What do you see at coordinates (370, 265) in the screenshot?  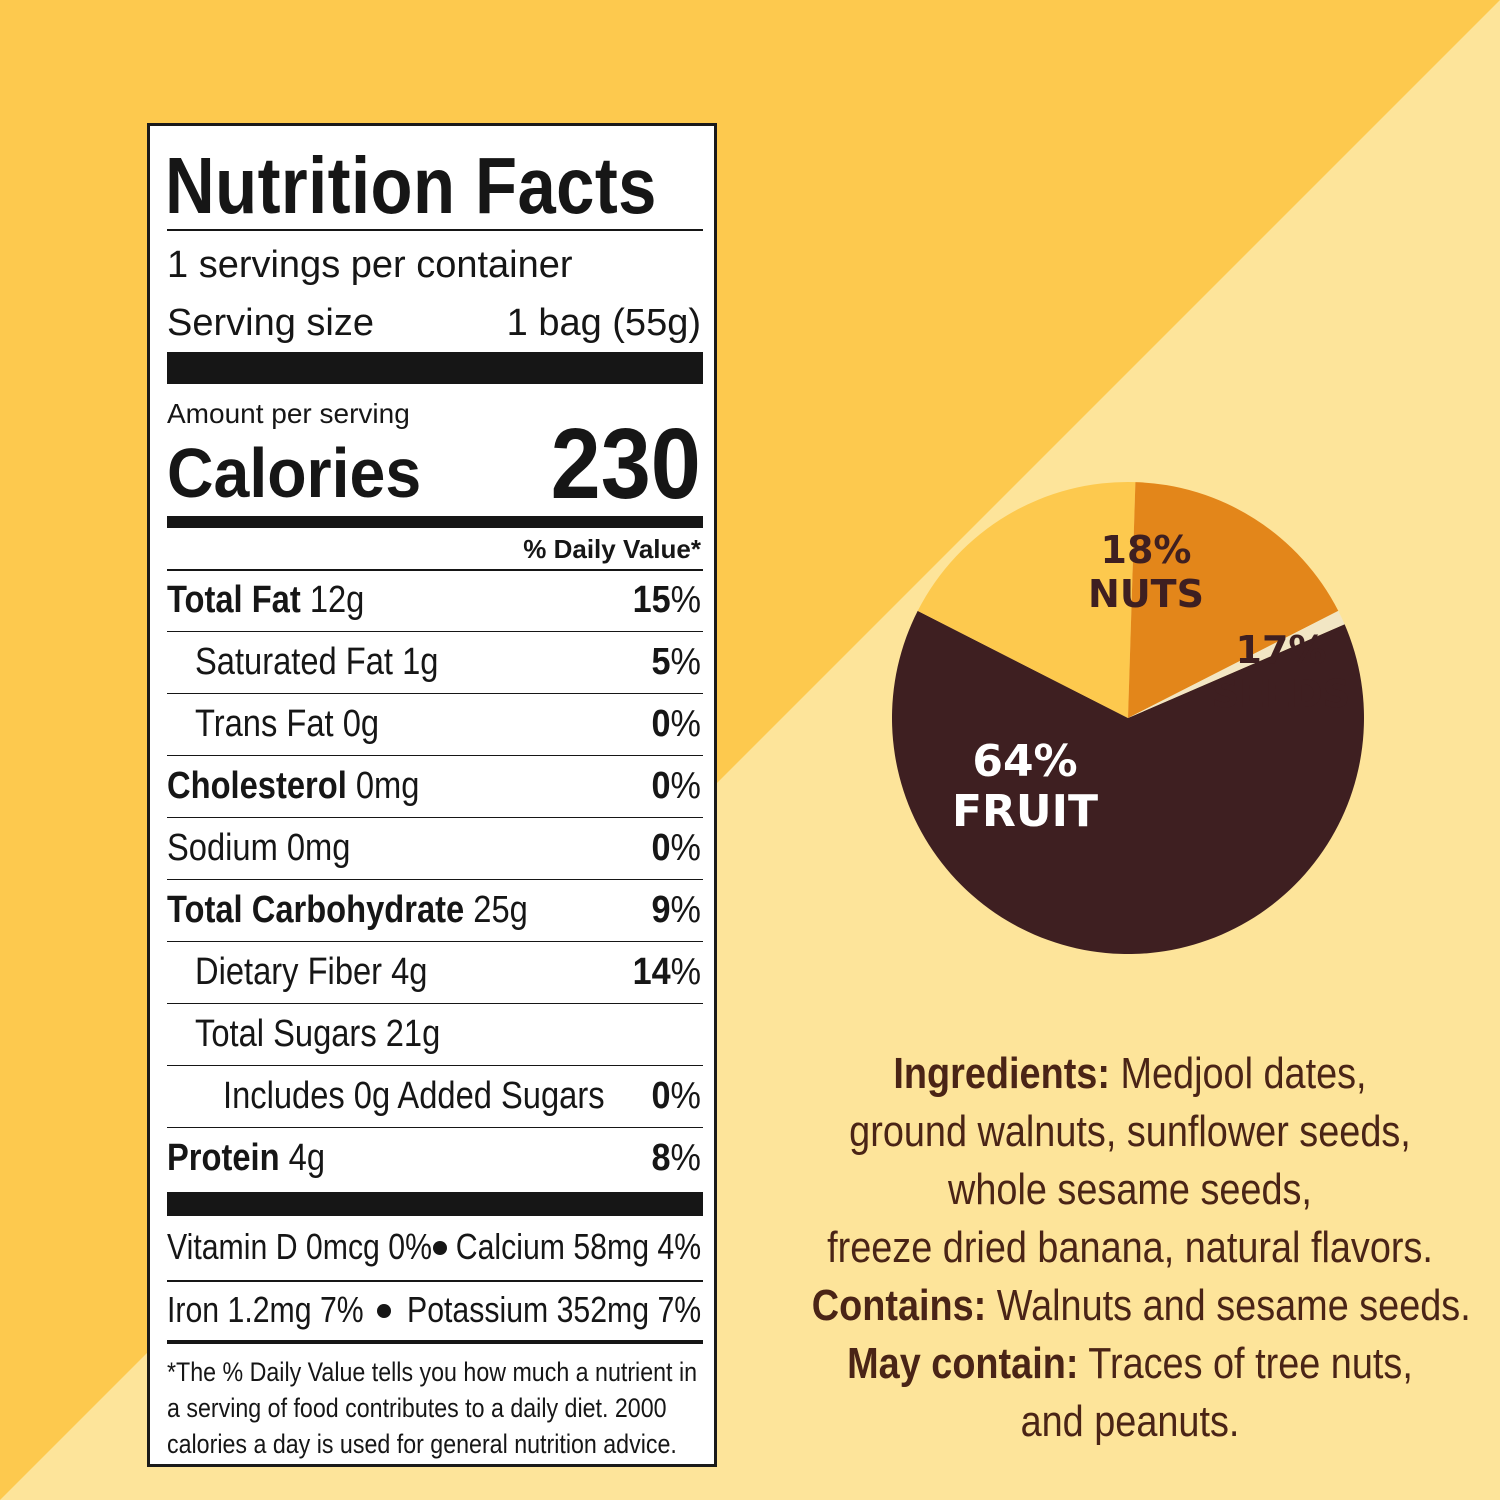 I see `servings-per-container: 1 servings per container` at bounding box center [370, 265].